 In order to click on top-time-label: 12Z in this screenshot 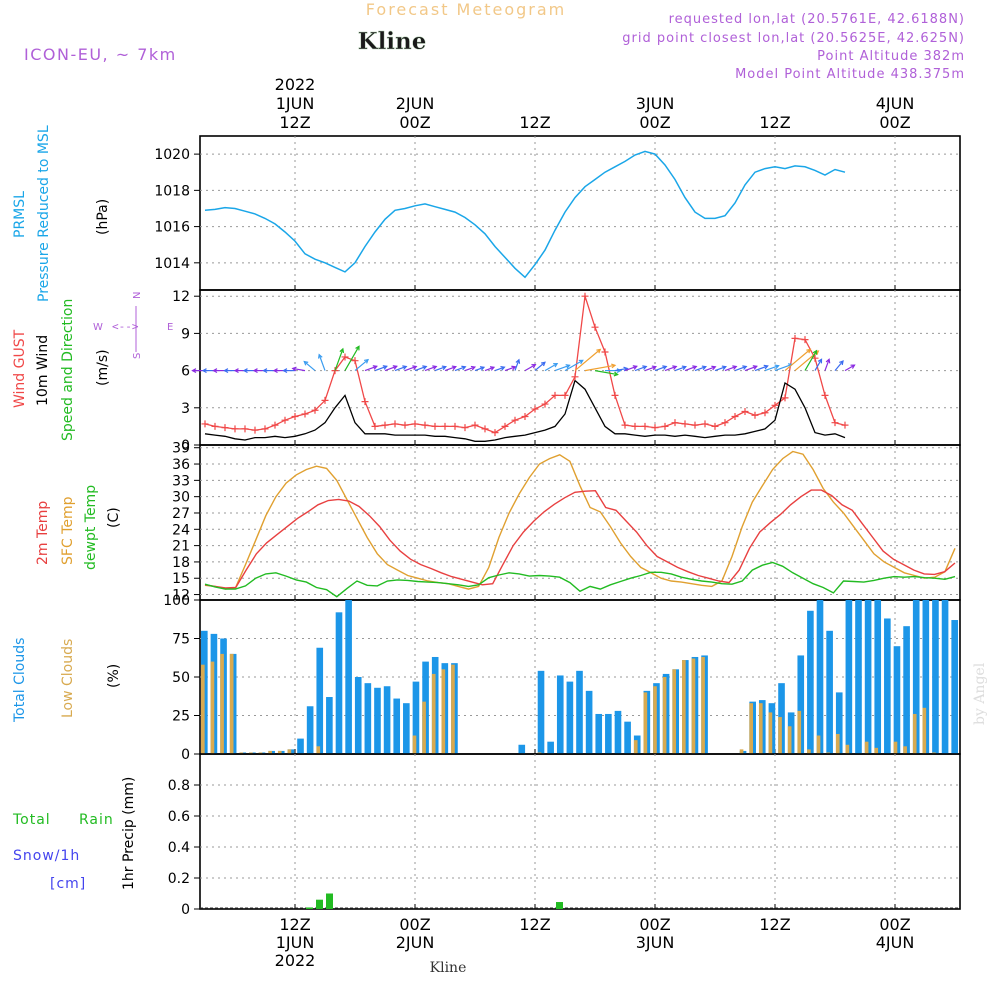, I will do `click(534, 122)`.